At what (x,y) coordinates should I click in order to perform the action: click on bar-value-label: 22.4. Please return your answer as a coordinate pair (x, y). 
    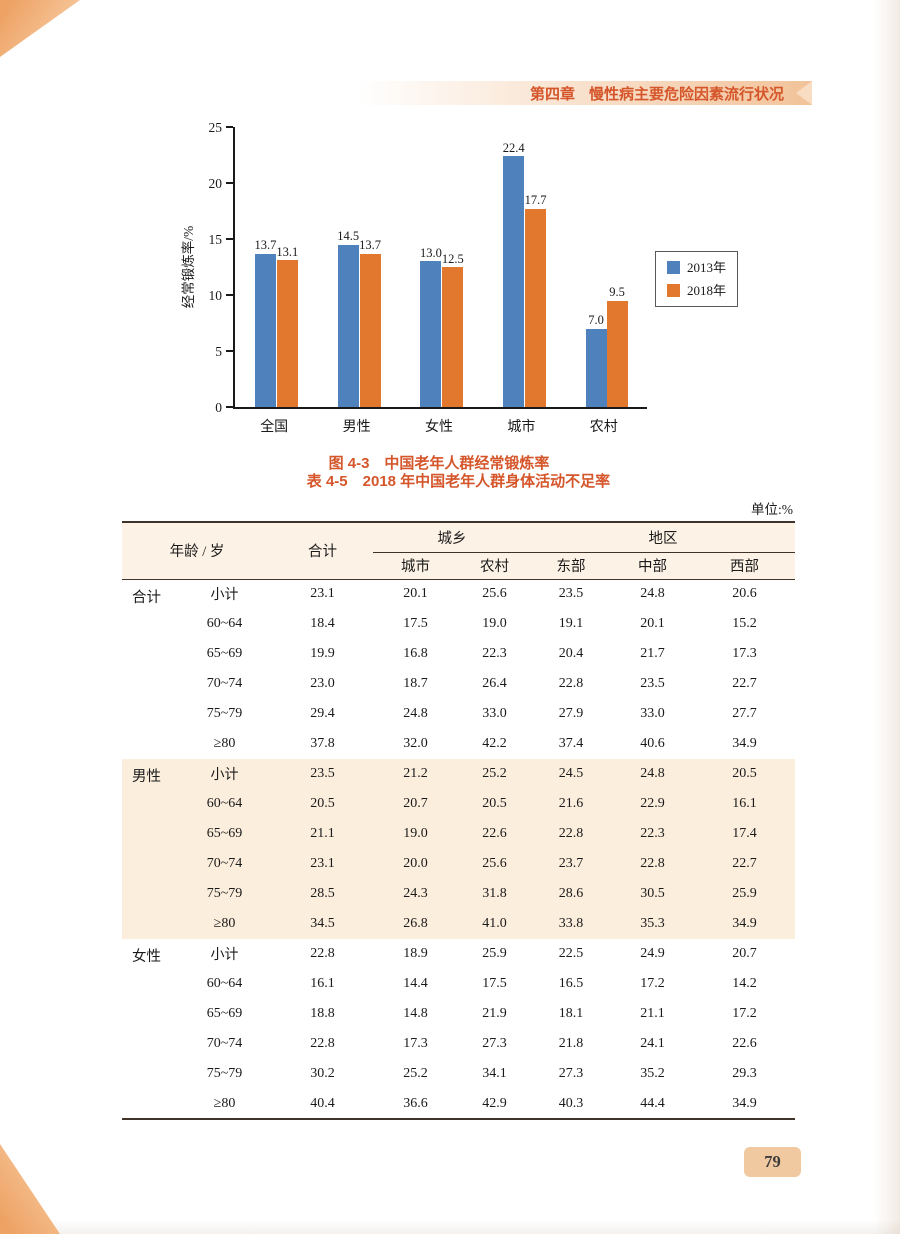
    Looking at the image, I should click on (513, 147).